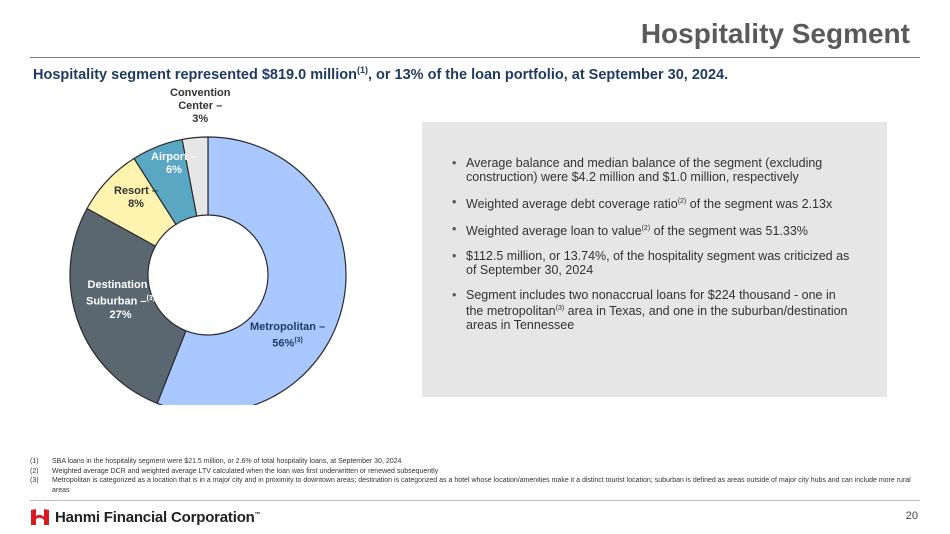 The height and width of the screenshot is (534, 950). I want to click on company-logo: Hanmi Financial Corporation™, so click(145, 517).